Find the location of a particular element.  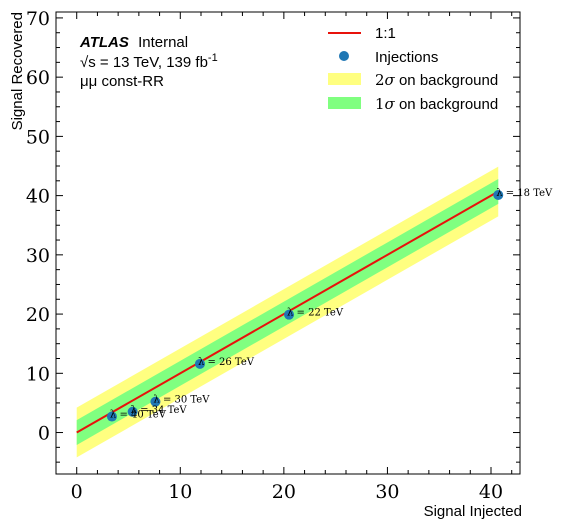

y-tick-label: 60 is located at coordinates (38, 78).